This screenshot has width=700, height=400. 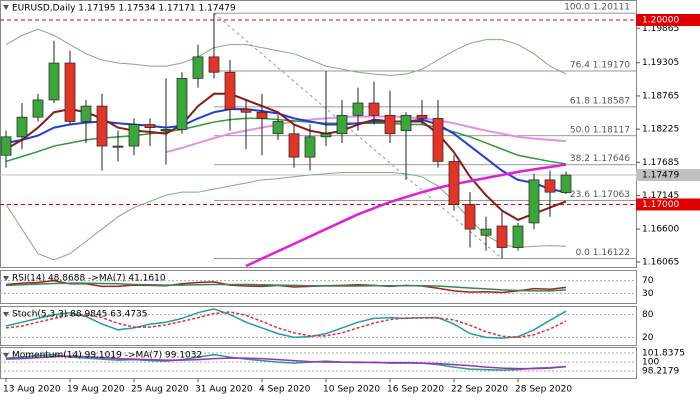 What do you see at coordinates (660, 96) in the screenshot?
I see `y-tick-label: 1.18765` at bounding box center [660, 96].